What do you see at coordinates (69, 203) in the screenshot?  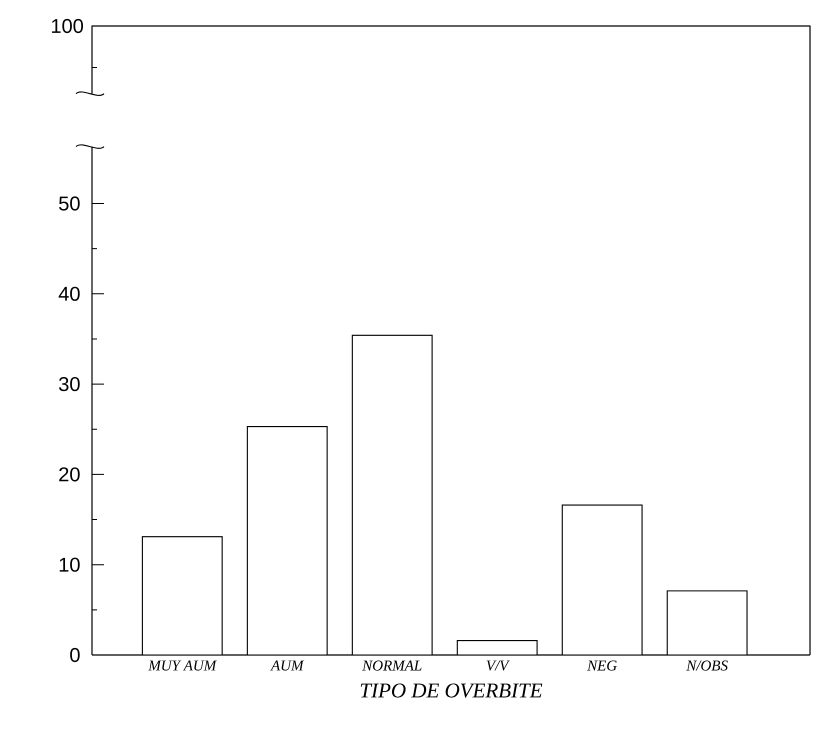 I see `y-tick-label: 50` at bounding box center [69, 203].